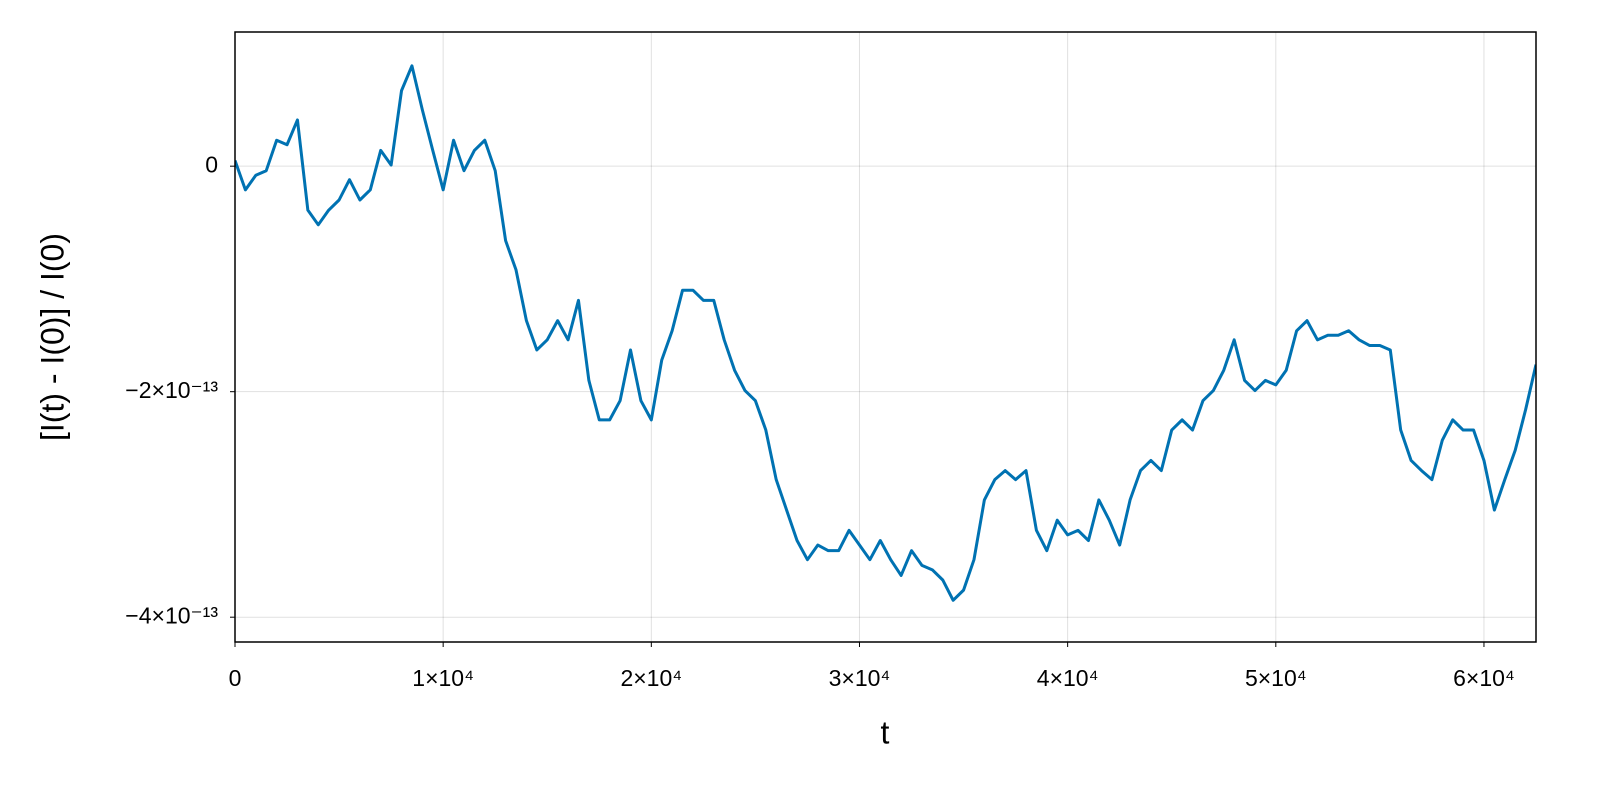 The height and width of the screenshot is (800, 1600). Describe the element at coordinates (1484, 678) in the screenshot. I see `x-tick-label: 6×10⁴` at that location.